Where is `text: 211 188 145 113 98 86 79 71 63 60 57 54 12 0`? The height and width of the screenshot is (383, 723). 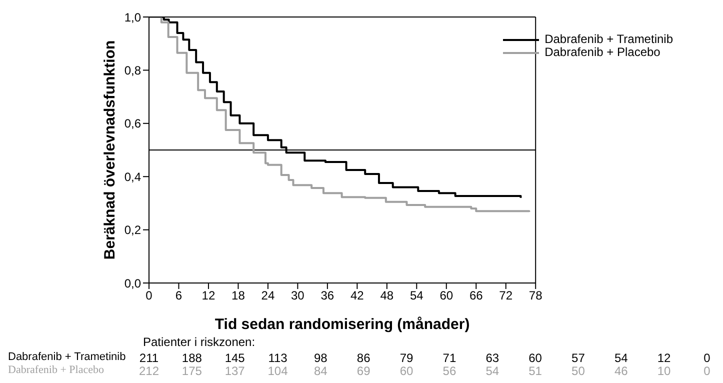 text: 211 188 145 113 98 86 79 71 63 60 57 54 12 0 is located at coordinates (424, 358).